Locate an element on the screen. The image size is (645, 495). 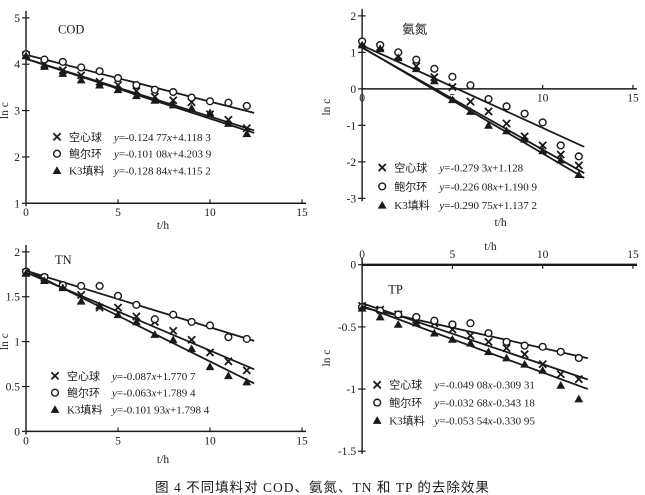
y-tick-label: 3 is located at coordinates (17, 112).